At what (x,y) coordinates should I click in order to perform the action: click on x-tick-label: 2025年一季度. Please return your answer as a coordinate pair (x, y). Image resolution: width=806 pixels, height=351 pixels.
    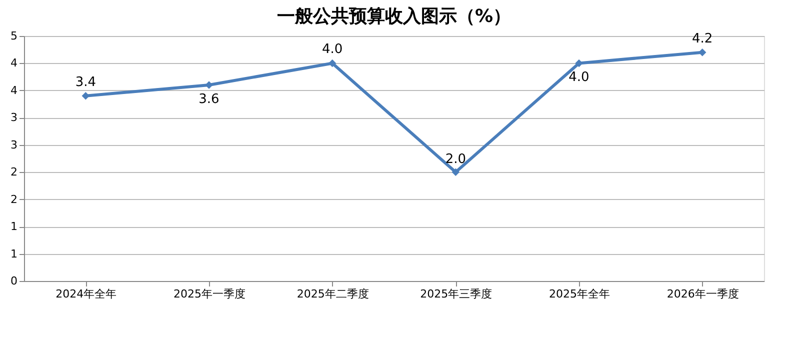
    Looking at the image, I should click on (210, 294).